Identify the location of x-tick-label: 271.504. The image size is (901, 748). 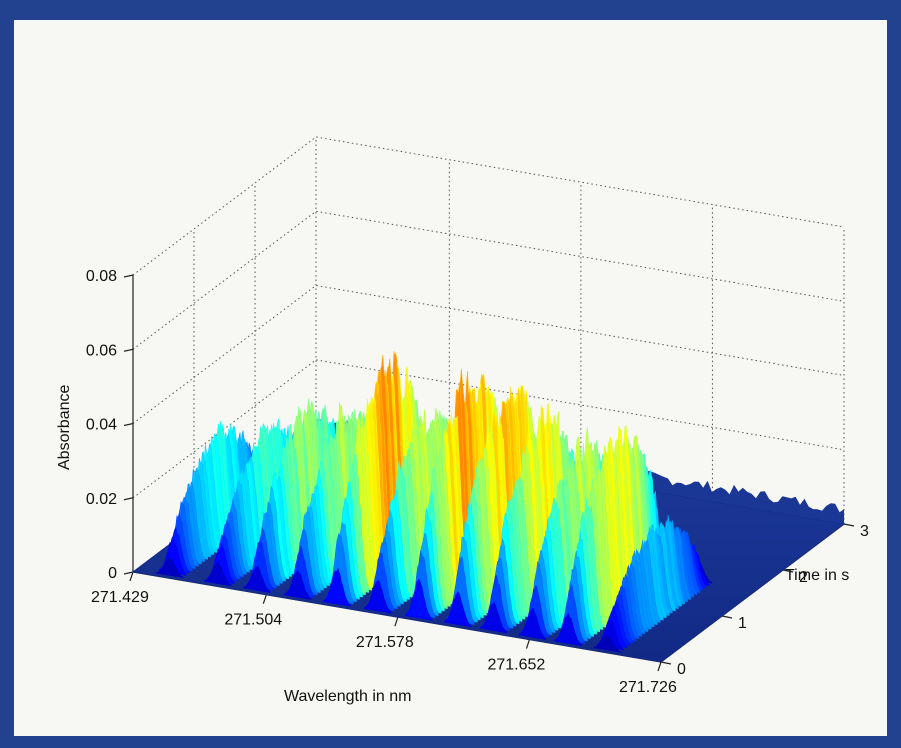
(253, 620).